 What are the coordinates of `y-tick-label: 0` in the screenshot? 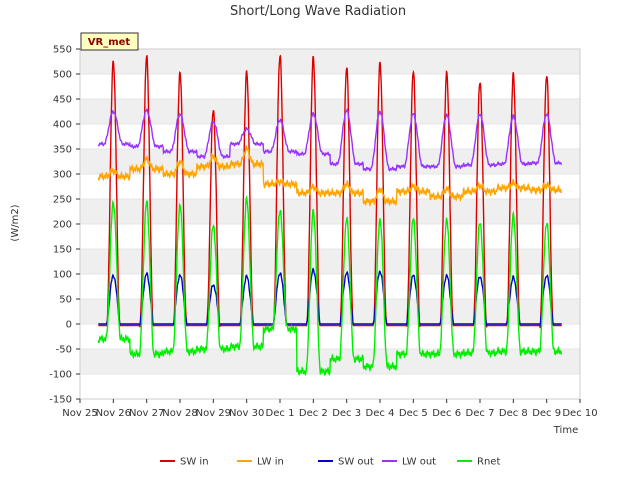 It's located at (69, 325).